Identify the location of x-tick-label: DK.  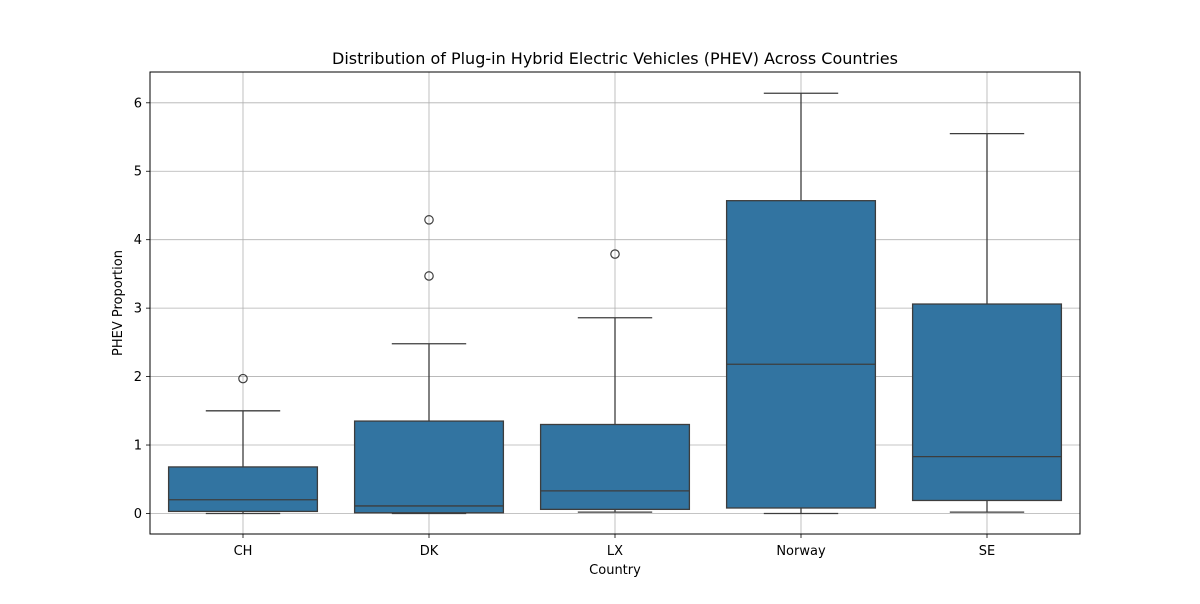
(429, 551).